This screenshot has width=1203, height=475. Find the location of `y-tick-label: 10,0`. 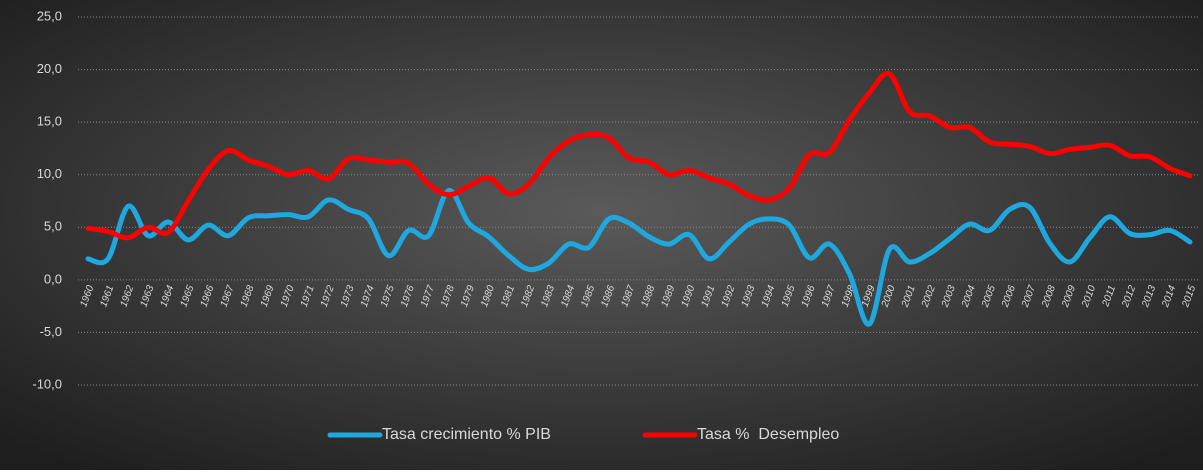

y-tick-label: 10,0 is located at coordinates (49, 173).